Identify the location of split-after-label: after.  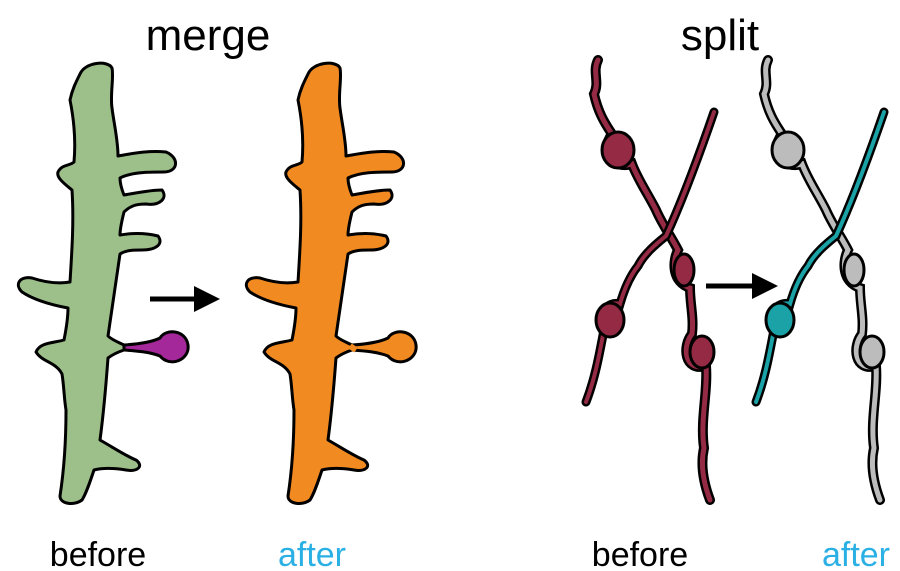
(856, 553).